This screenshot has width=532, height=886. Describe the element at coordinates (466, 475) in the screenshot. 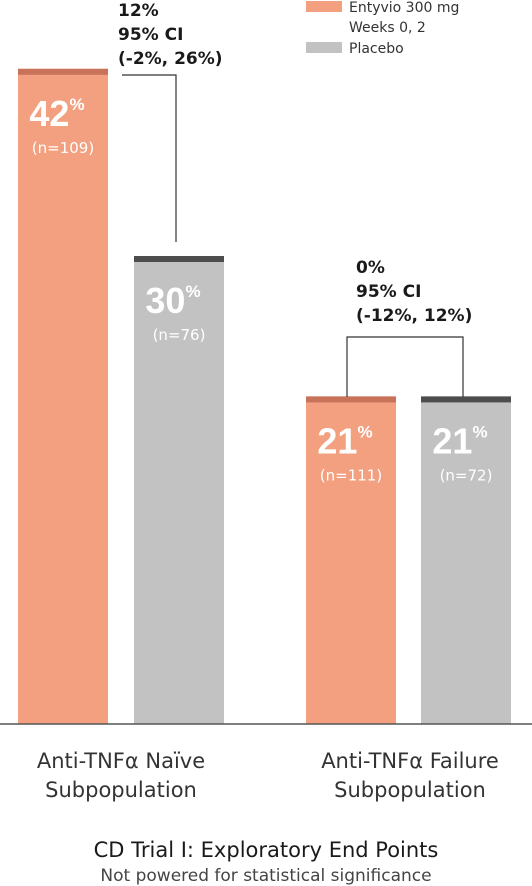

I see `bar-n-label: (n=72)` at that location.